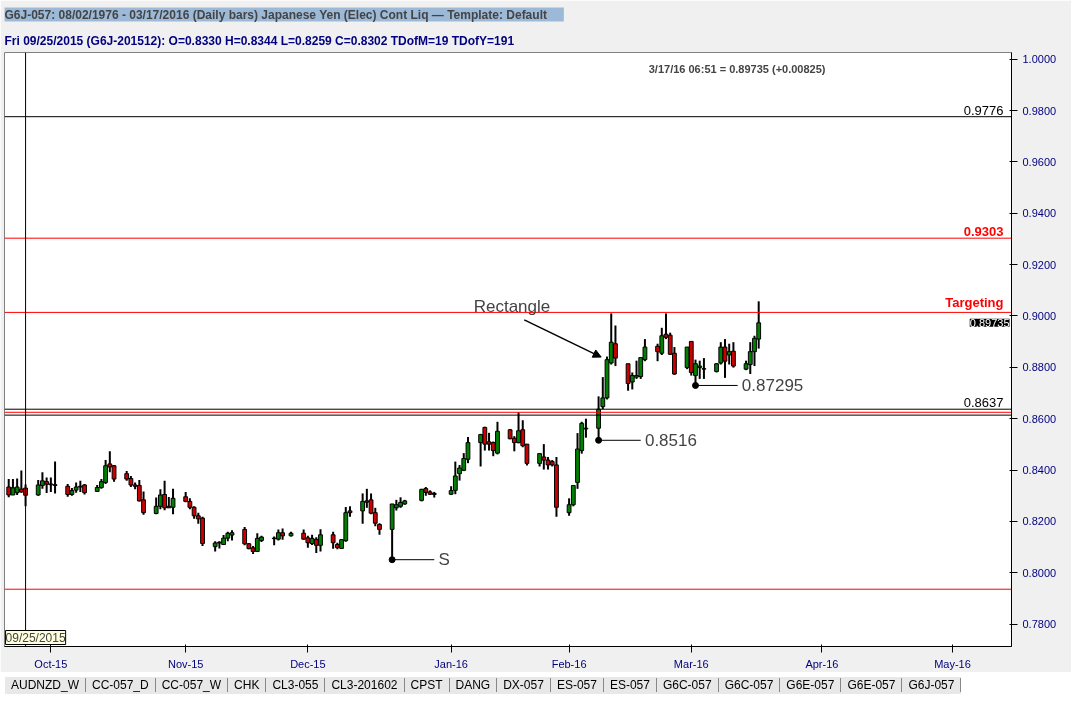 The image size is (1071, 715). I want to click on x-tick-label: Oct-15, so click(51, 663).